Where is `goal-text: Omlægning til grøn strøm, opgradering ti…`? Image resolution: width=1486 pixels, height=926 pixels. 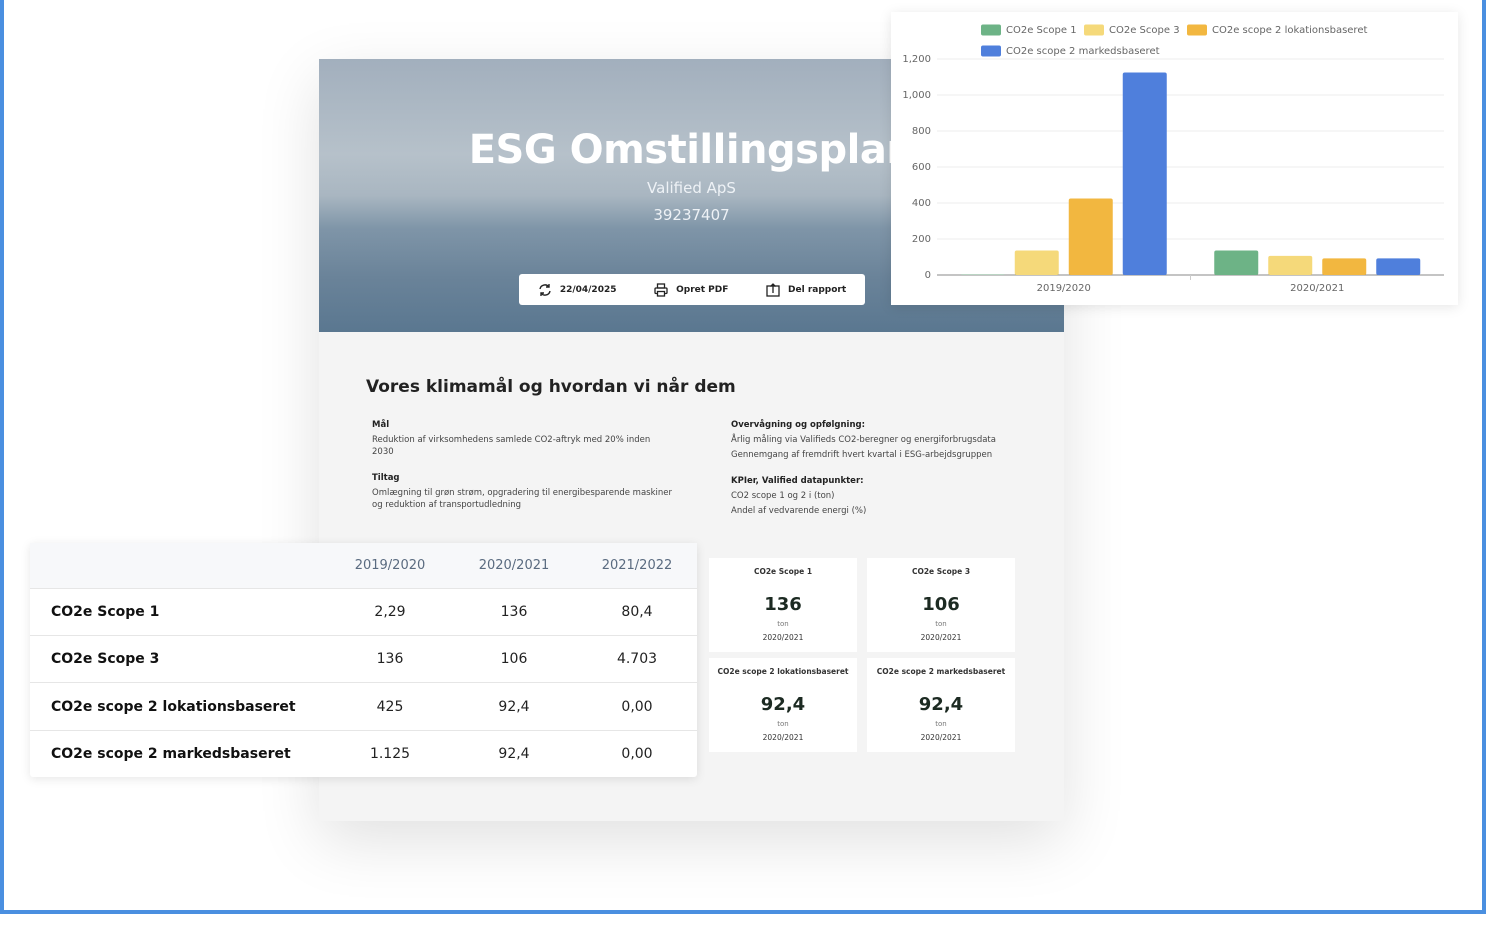 goal-text: Omlægning til grøn strøm, opgradering ti… is located at coordinates (522, 499).